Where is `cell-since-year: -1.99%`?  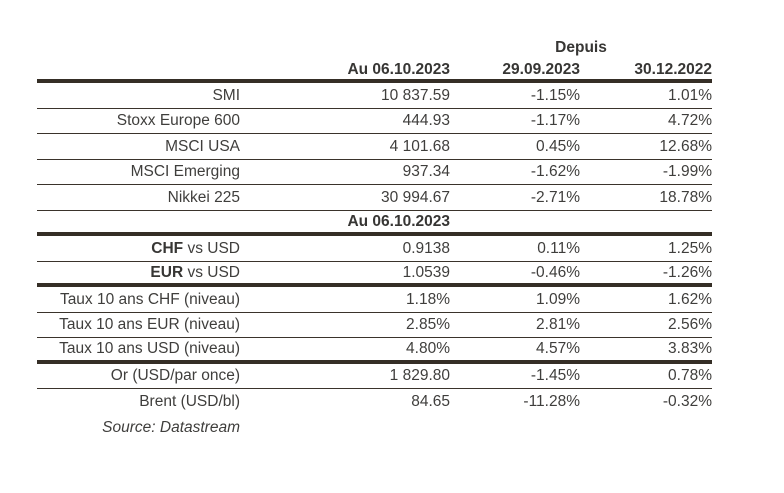
cell-since-year: -1.99% is located at coordinates (687, 171).